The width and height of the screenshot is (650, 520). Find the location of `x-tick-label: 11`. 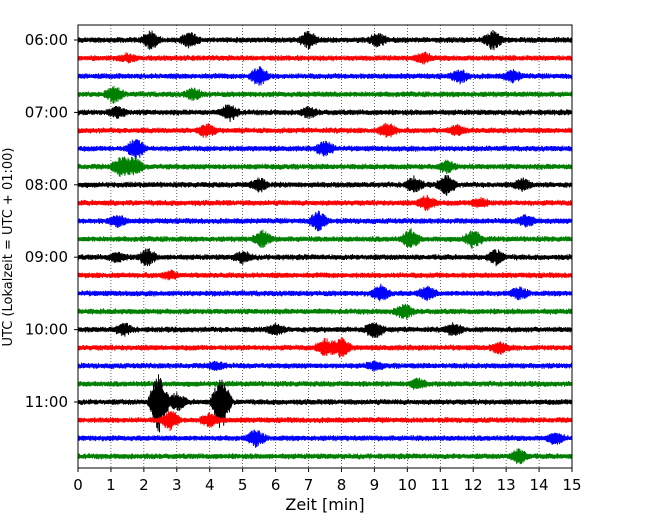

x-tick-label: 11 is located at coordinates (440, 485).